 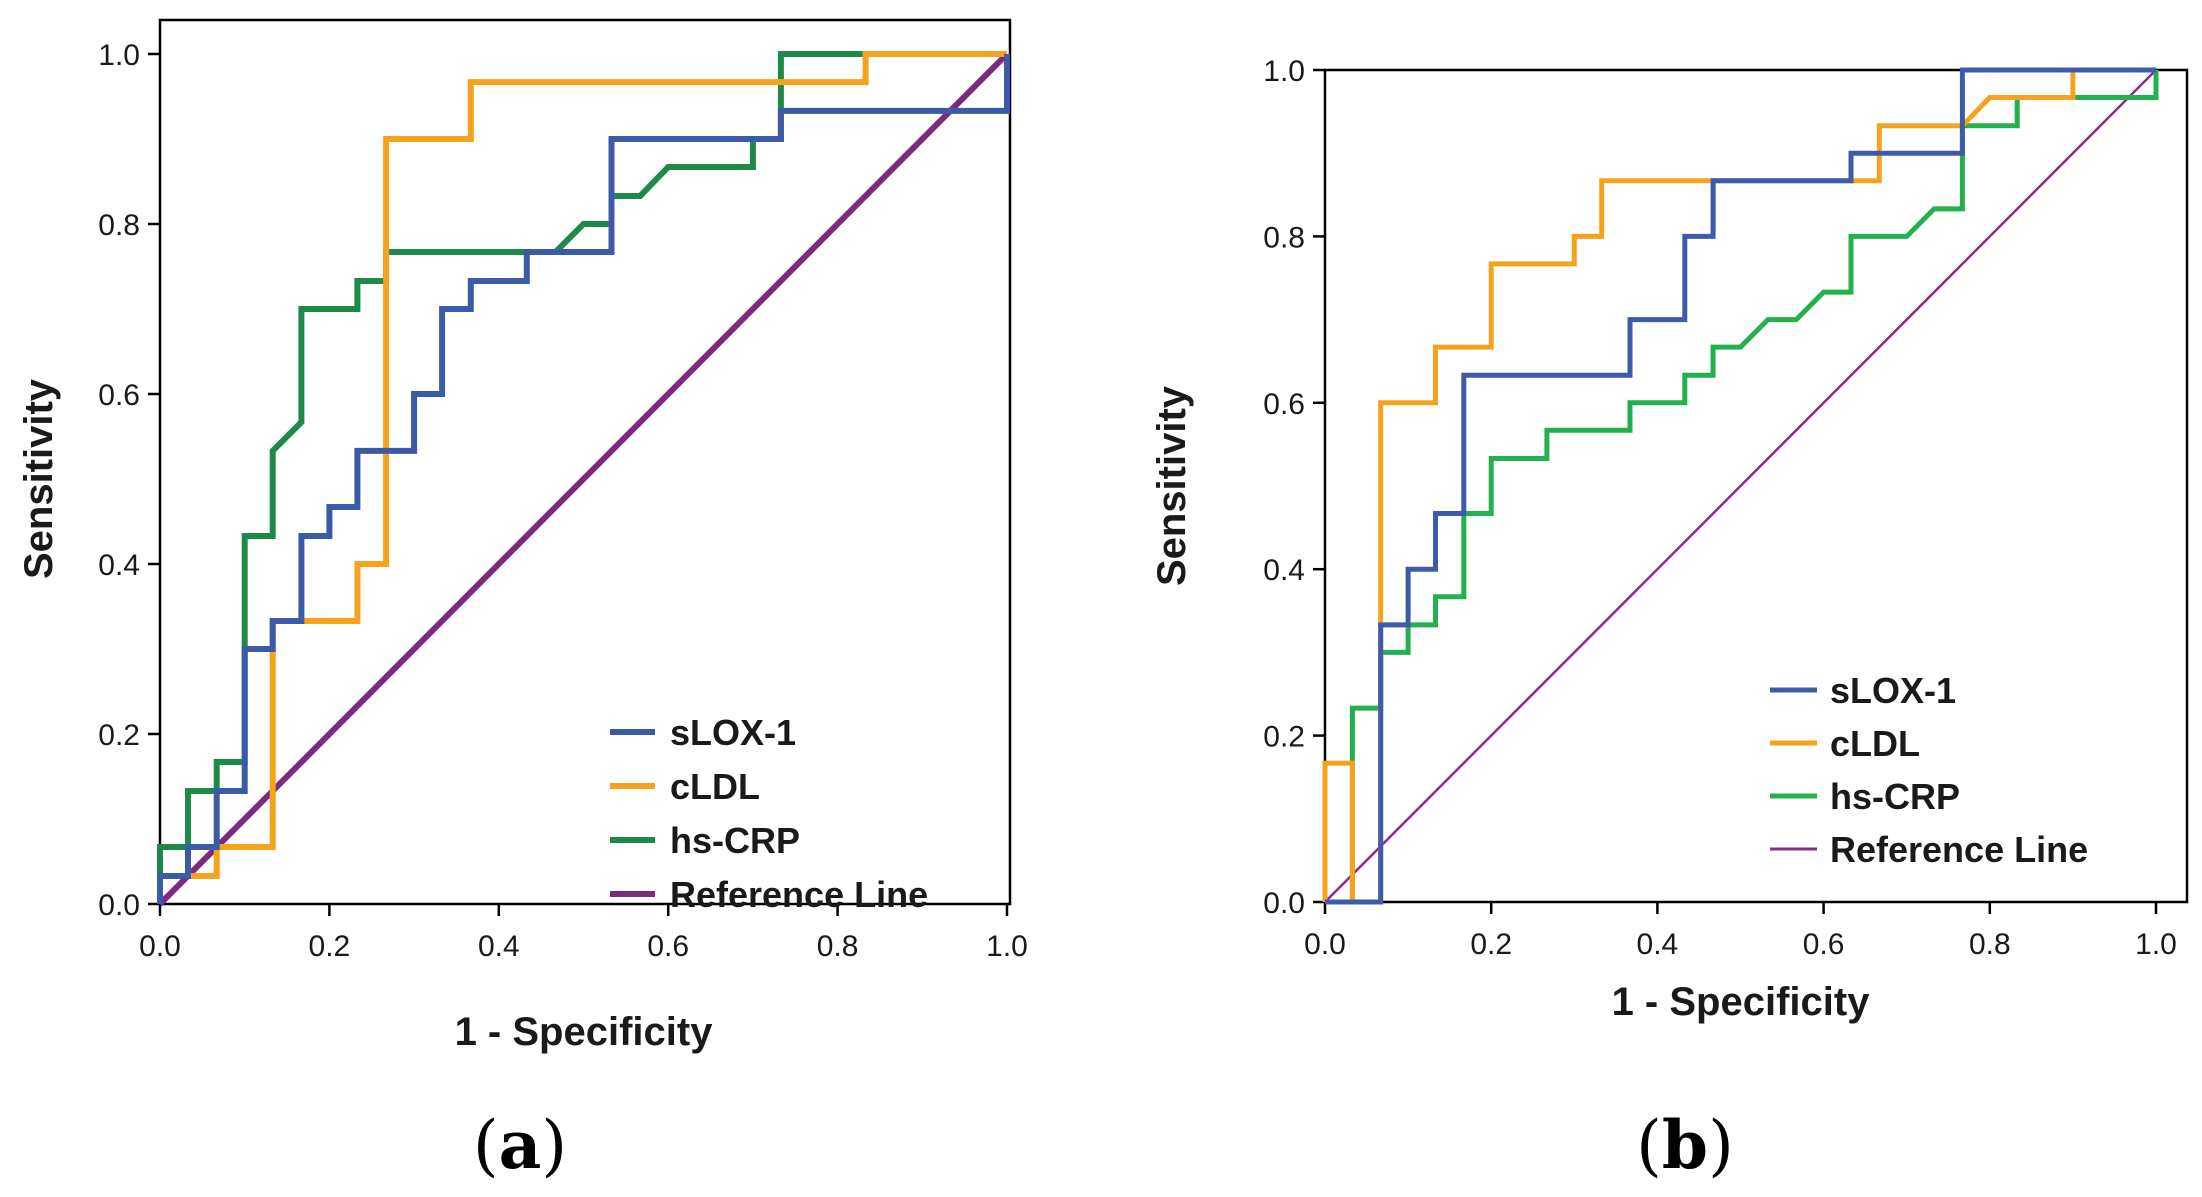 I want to click on panel-label: (a), so click(x=520, y=1145).